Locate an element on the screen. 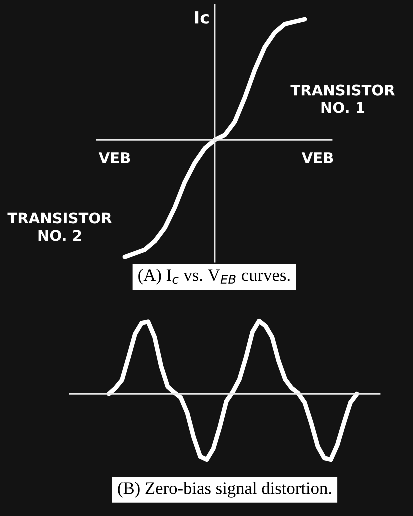  text: (A) I$_{c}$ vs. V$_{EB}$ curves. is located at coordinates (214, 277).